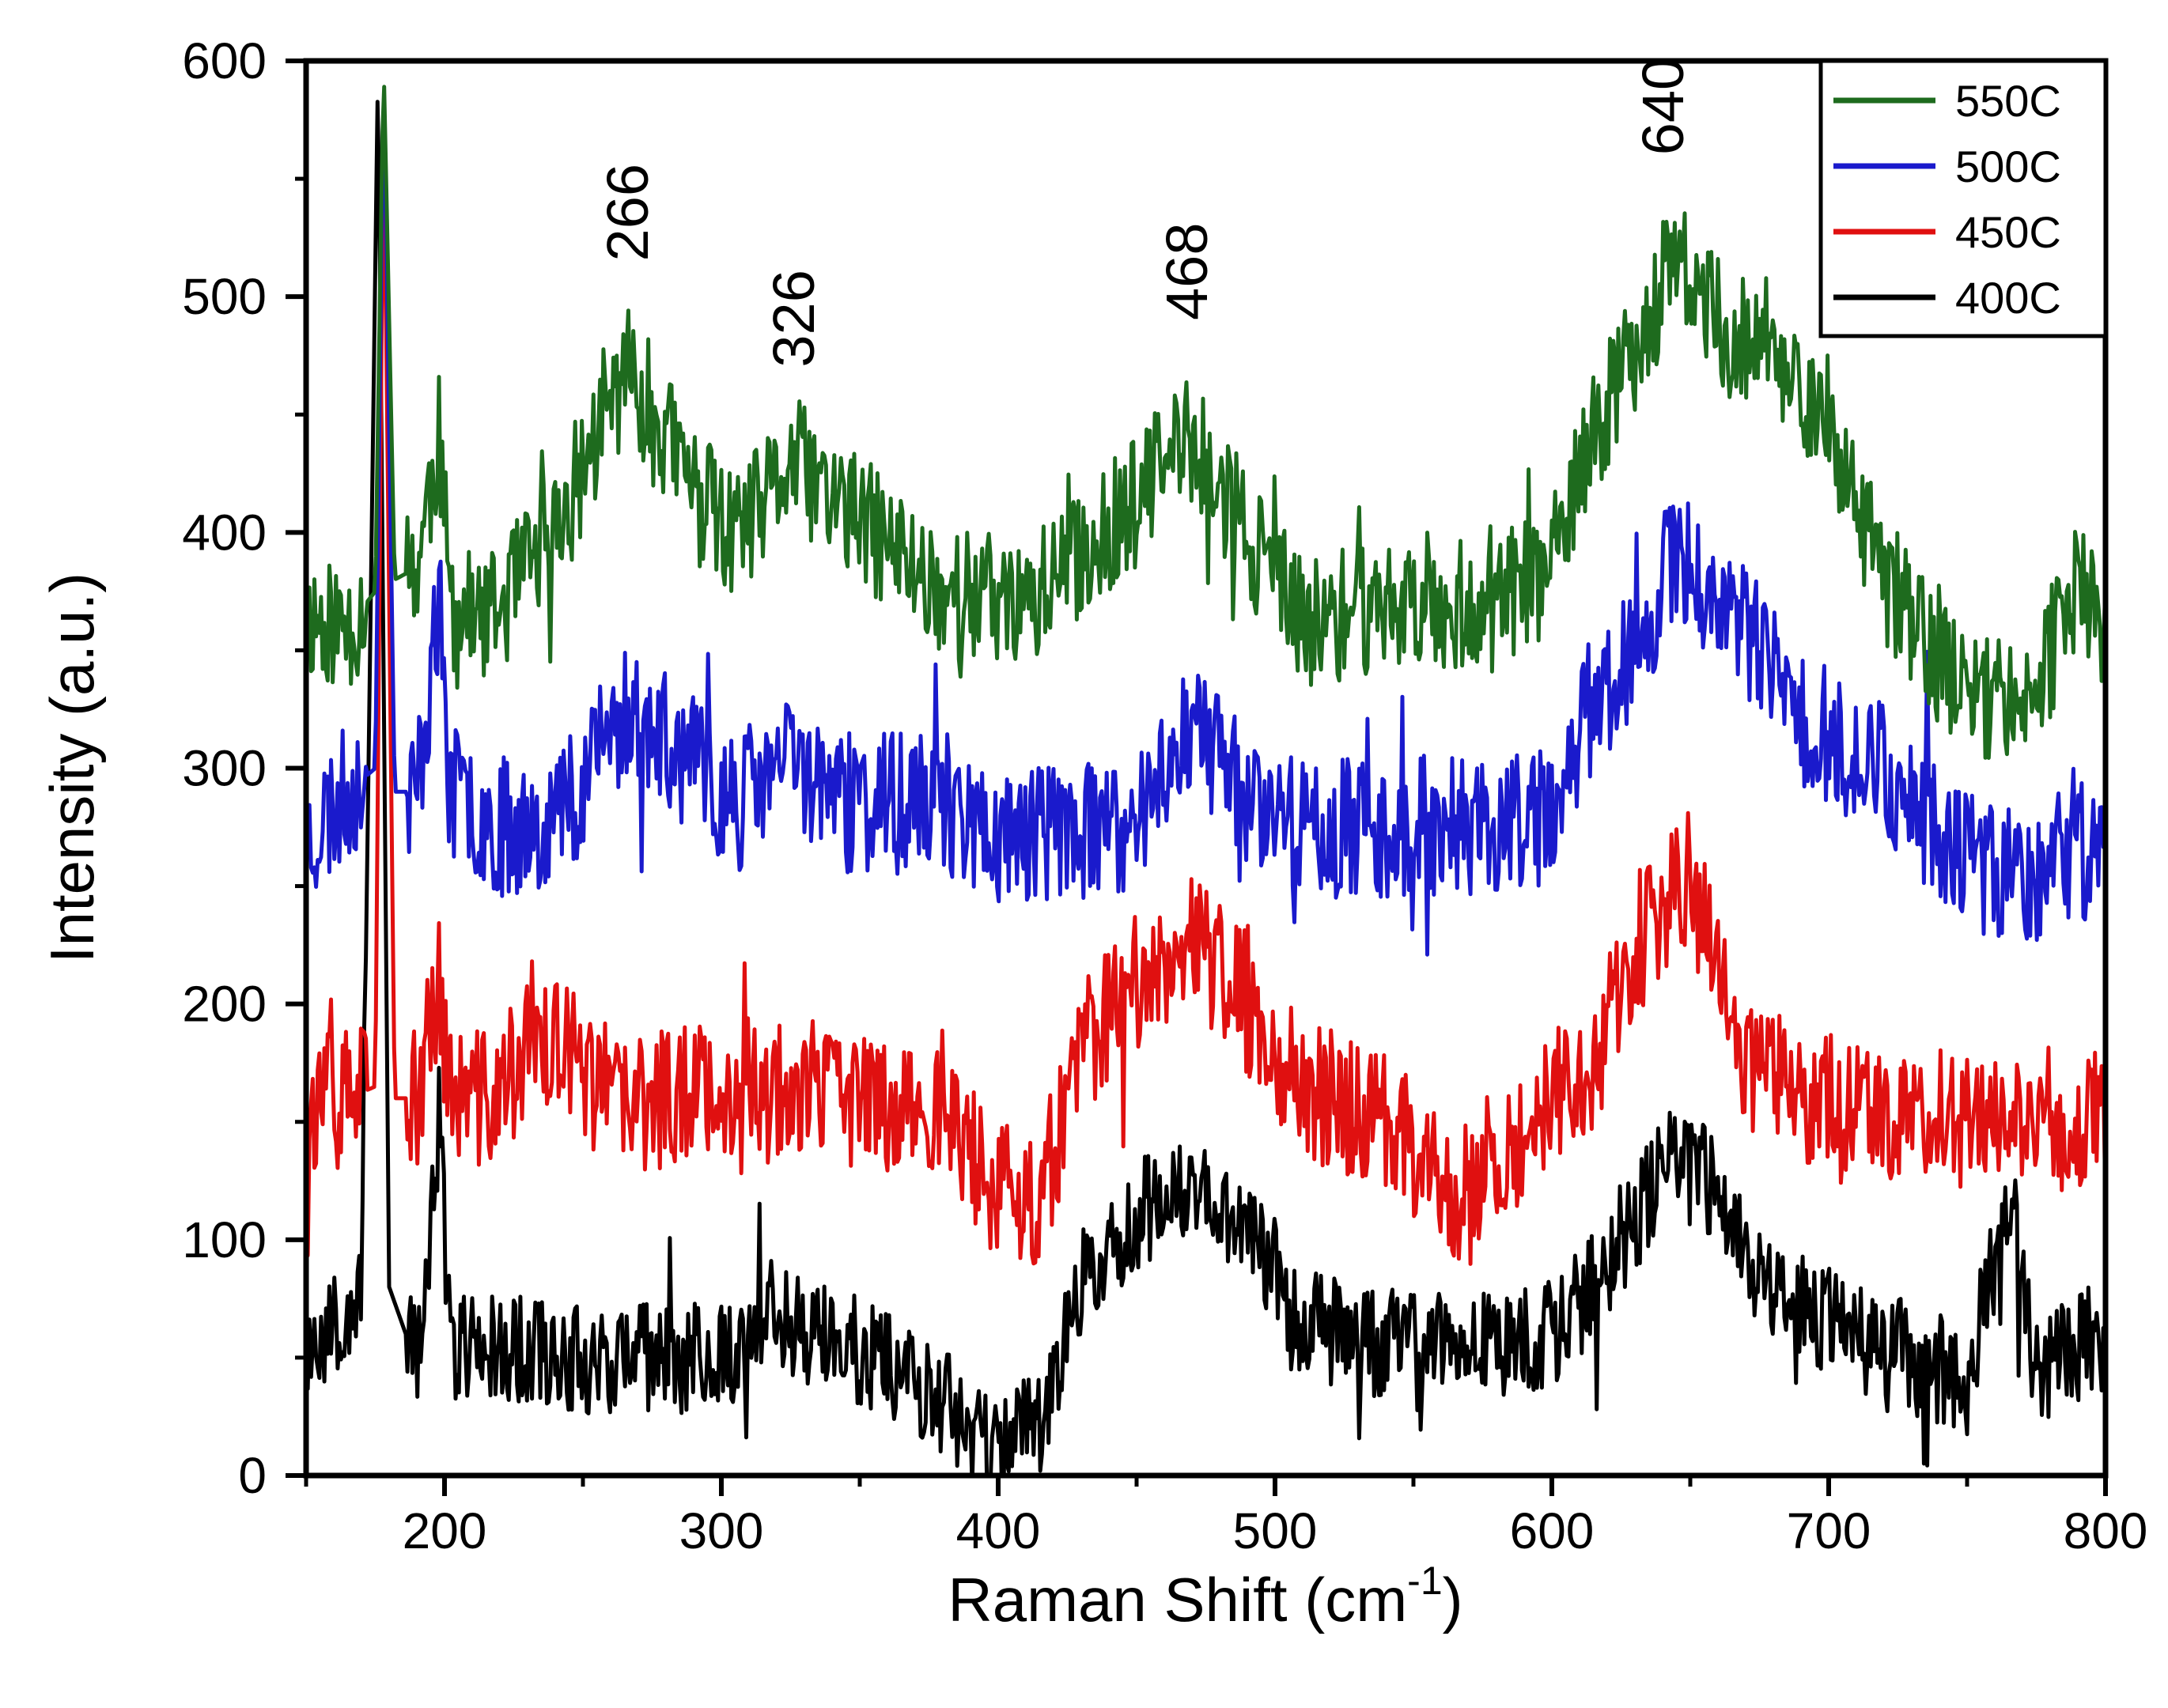 The height and width of the screenshot is (1708, 2168). Describe the element at coordinates (224, 1239) in the screenshot. I see `y-tick-label: 100` at that location.